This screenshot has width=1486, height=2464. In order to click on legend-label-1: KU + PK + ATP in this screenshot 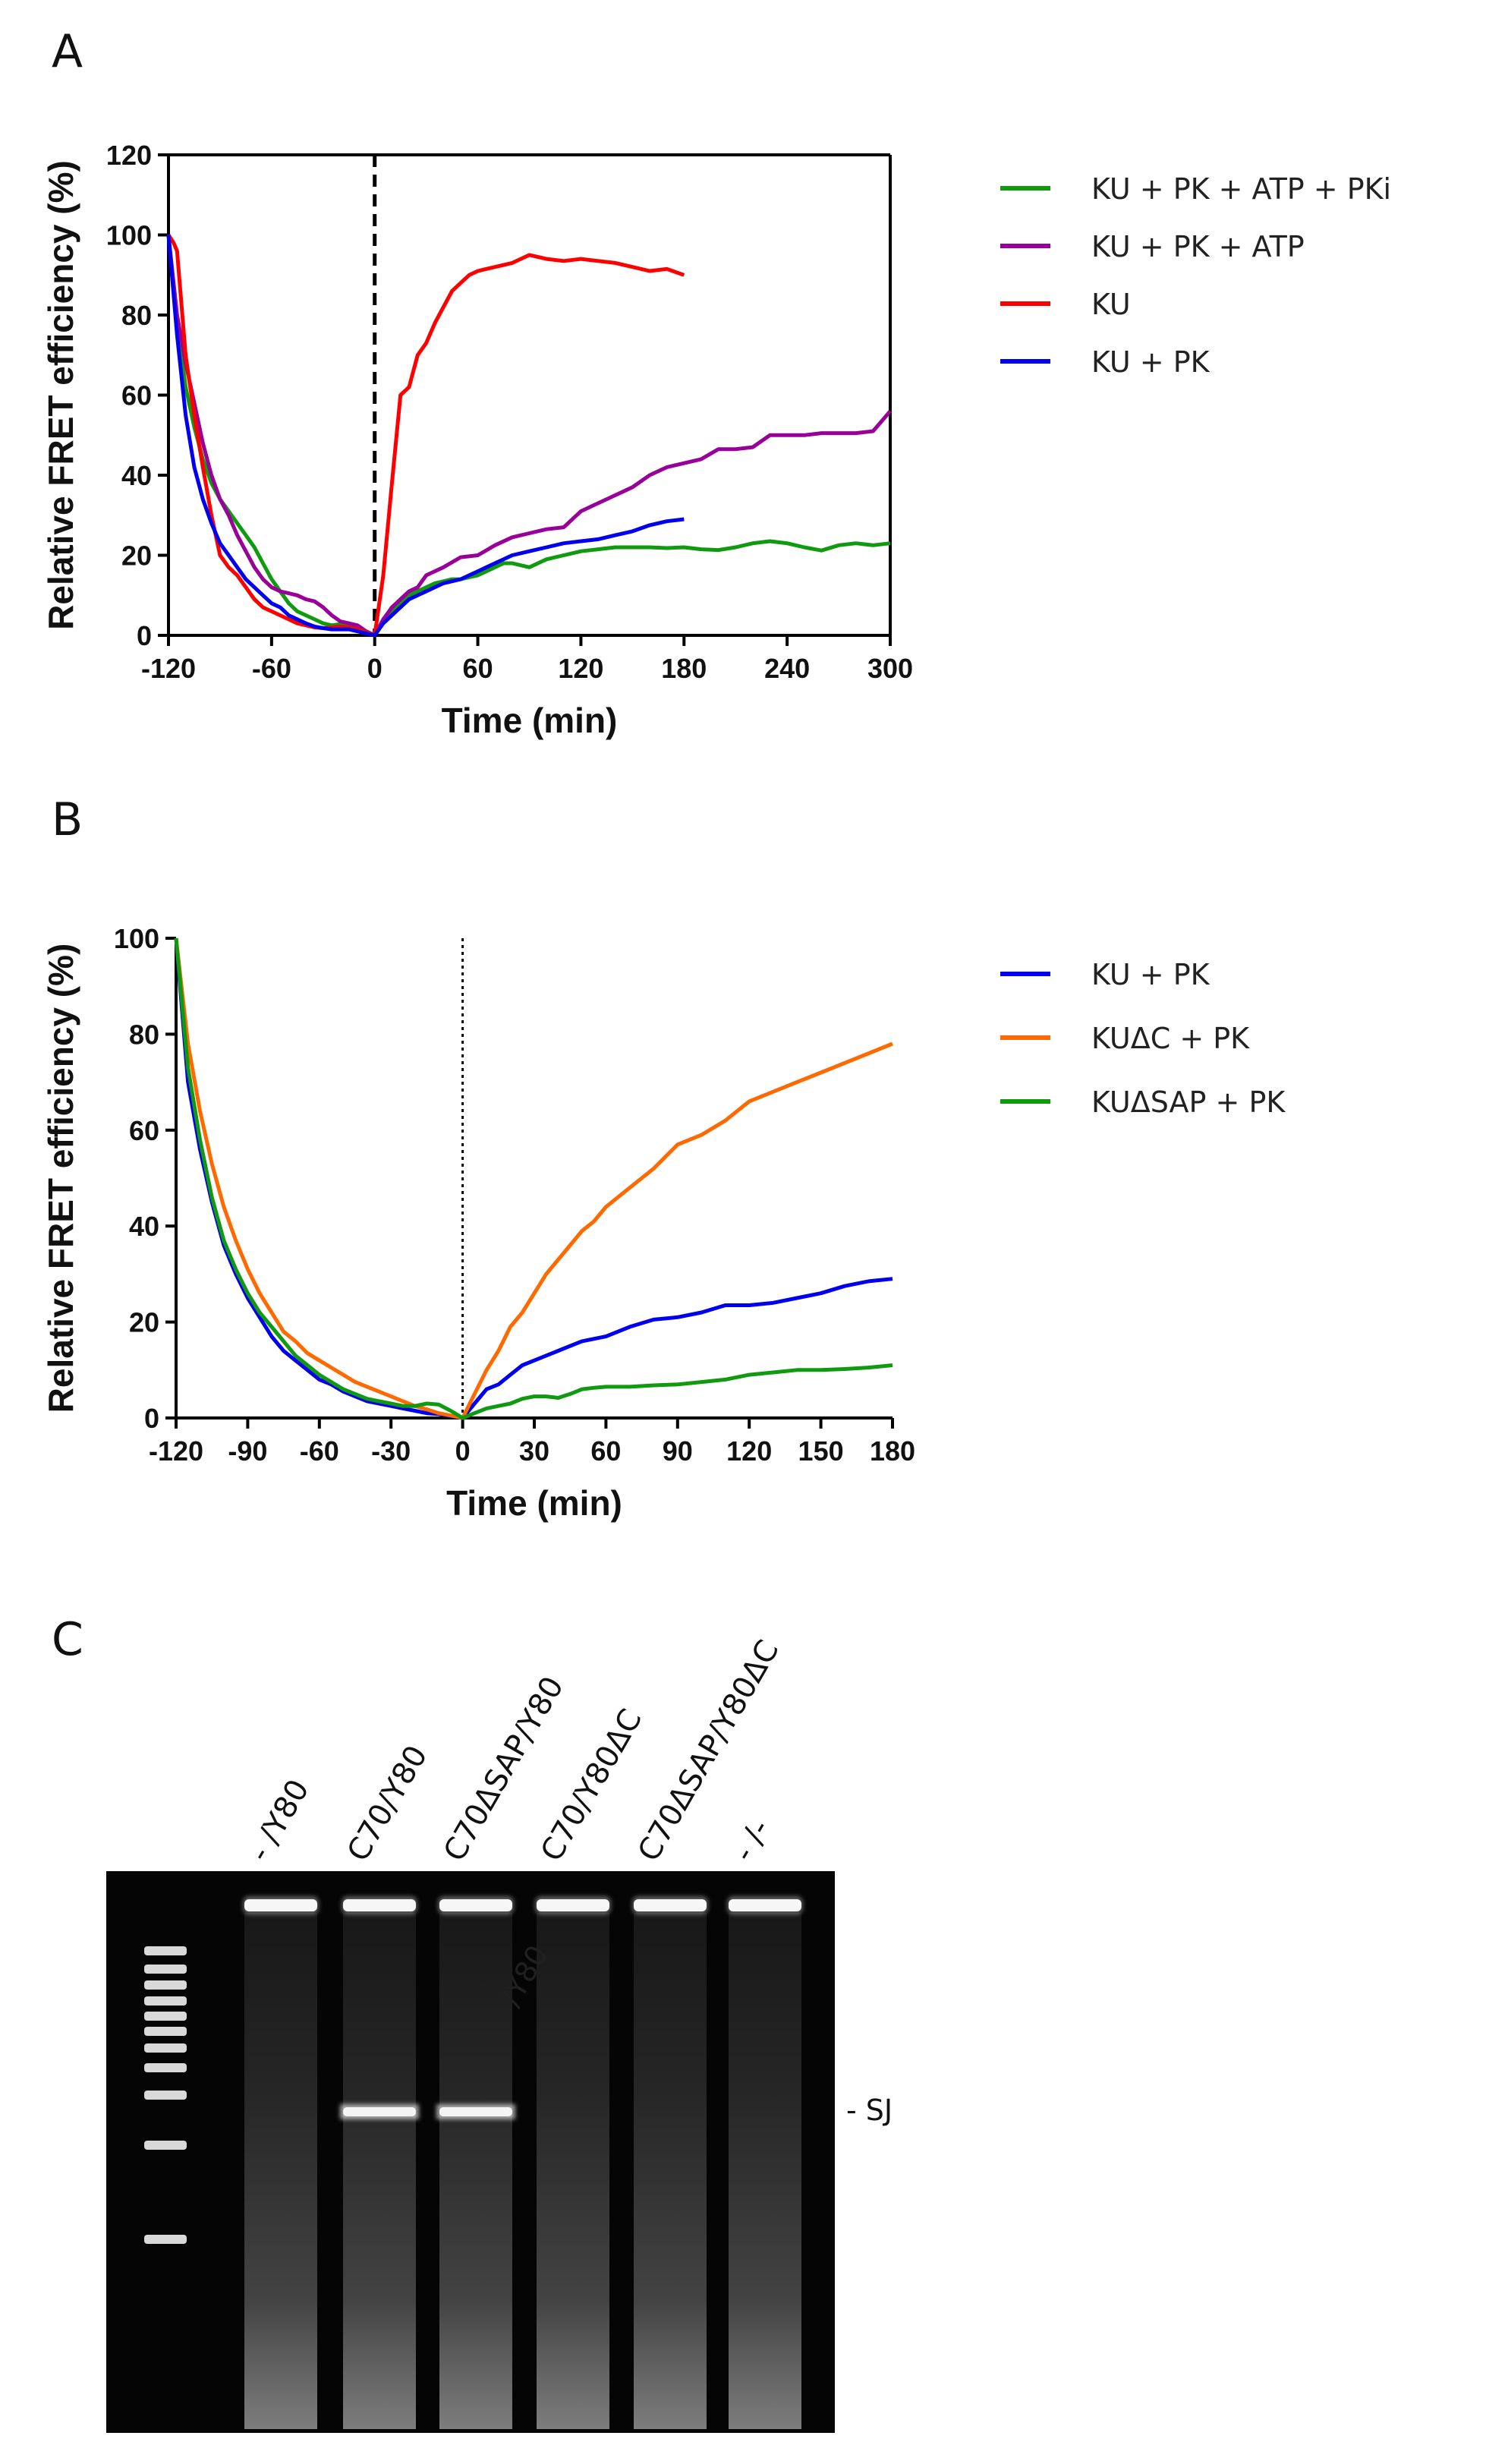, I will do `click(1198, 247)`.